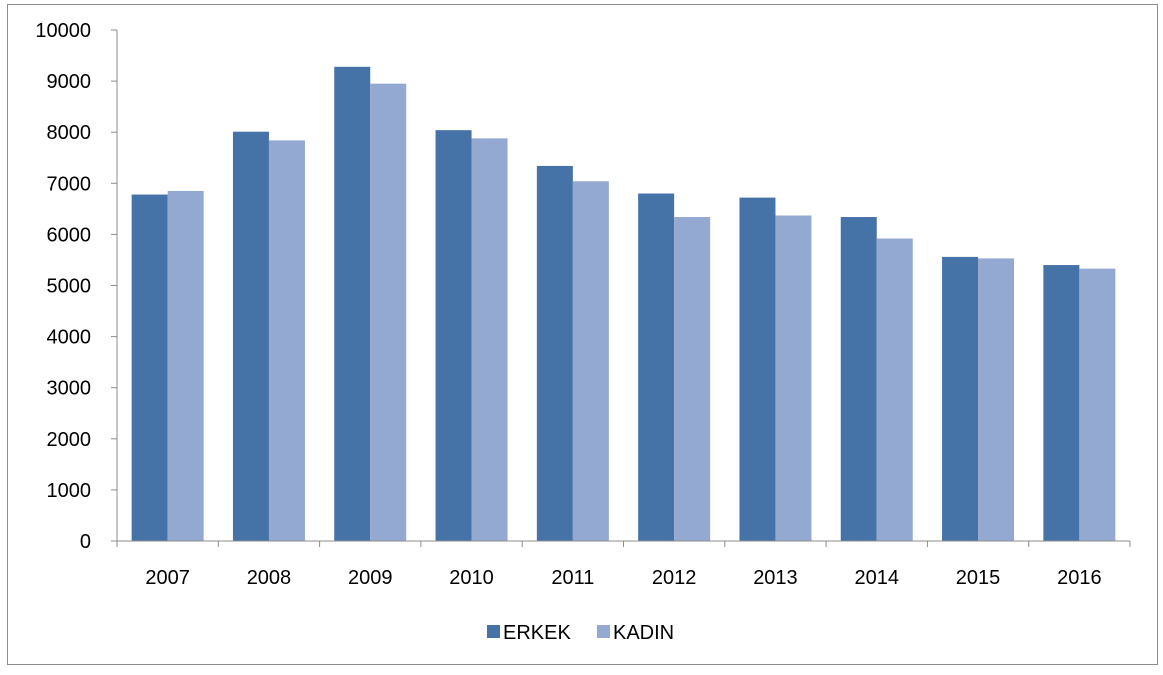  I want to click on x-tick-label: 2007, so click(167, 578).